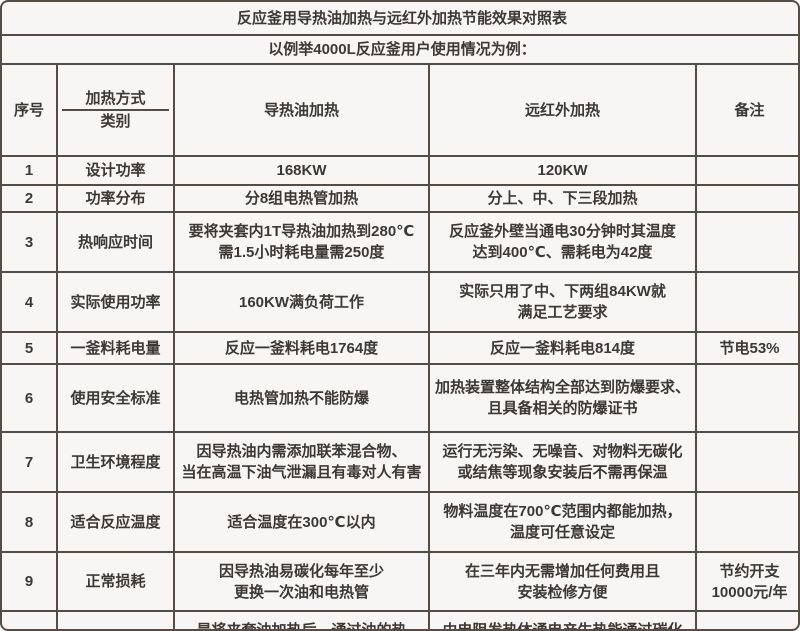 Image resolution: width=800 pixels, height=631 pixels. What do you see at coordinates (115, 398) in the screenshot?
I see `cell-category: 使用安全标准` at bounding box center [115, 398].